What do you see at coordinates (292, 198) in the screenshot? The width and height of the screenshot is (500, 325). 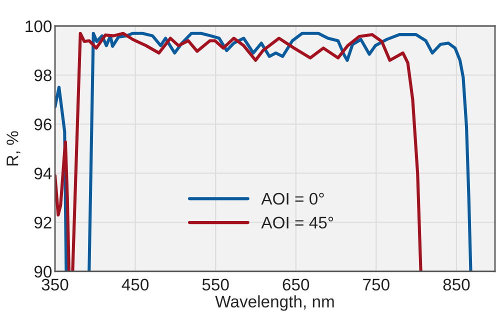 I see `legend-label: AOI = 0°` at bounding box center [292, 198].